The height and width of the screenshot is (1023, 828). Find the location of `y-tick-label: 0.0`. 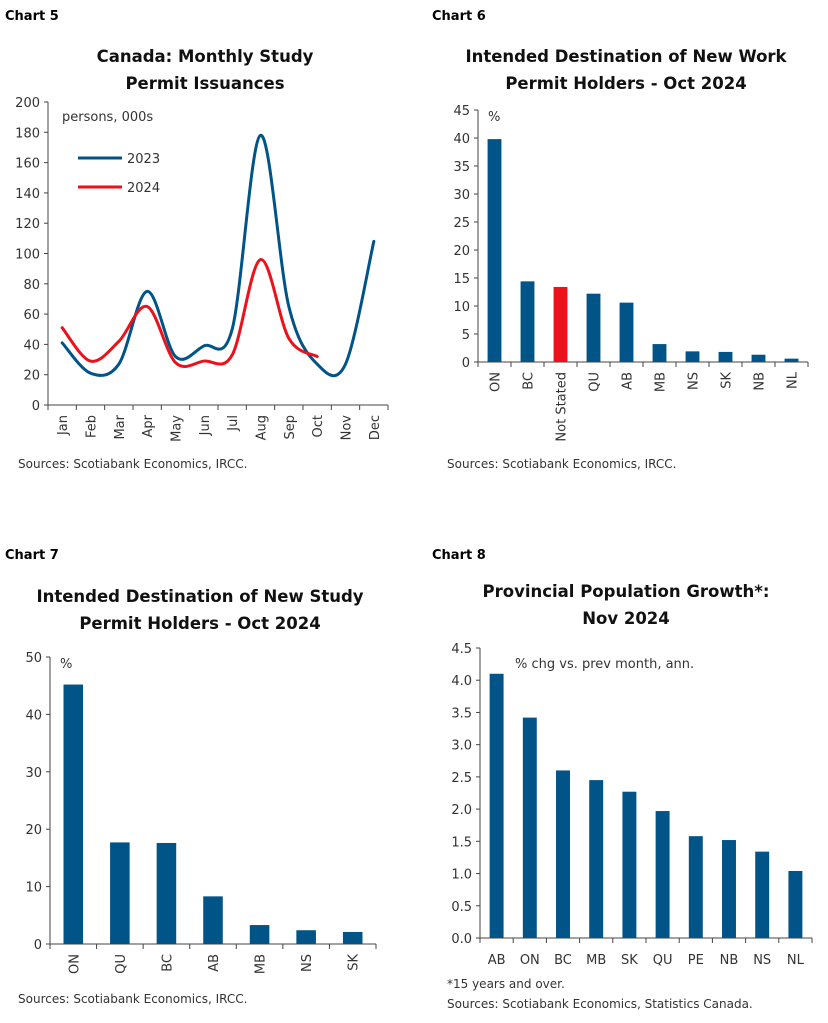

y-tick-label: 0.0 is located at coordinates (461, 939).